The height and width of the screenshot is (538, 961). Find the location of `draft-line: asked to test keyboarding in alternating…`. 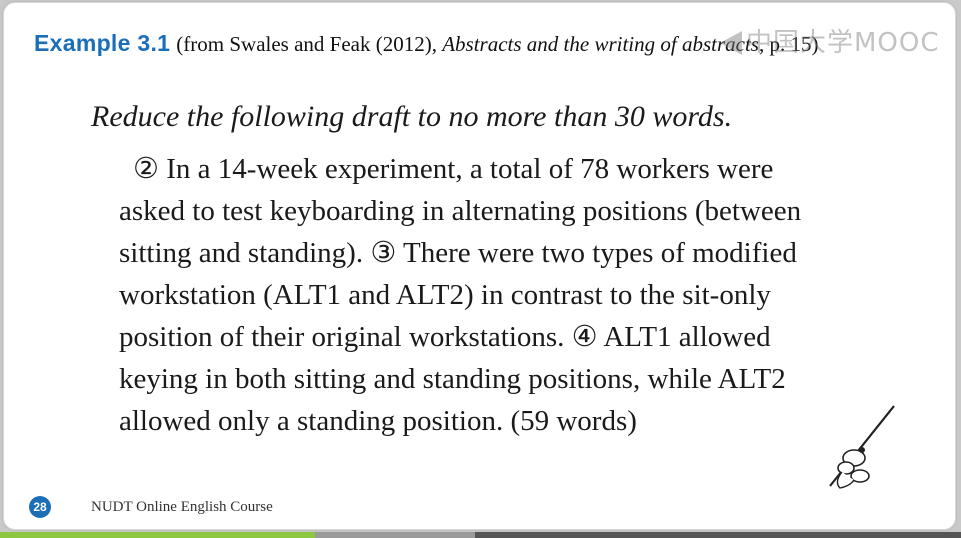

draft-line: asked to test keyboarding in alternating… is located at coordinates (460, 211).